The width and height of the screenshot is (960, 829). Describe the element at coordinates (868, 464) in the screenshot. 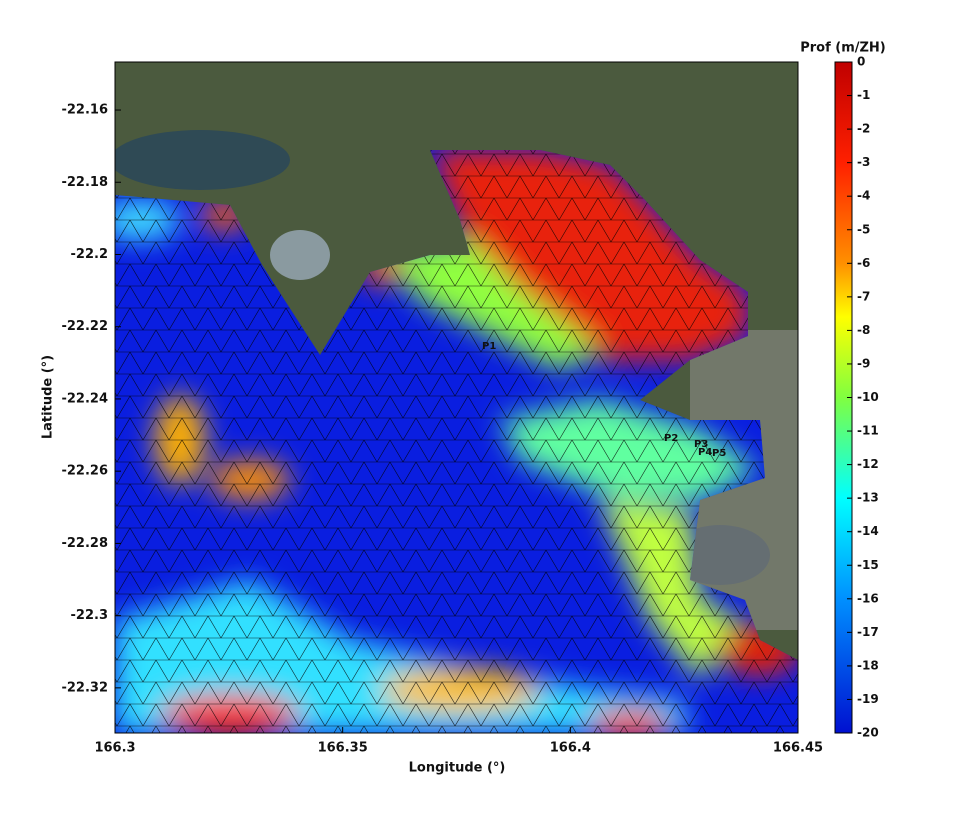

I see `colorbar-tick-label: -12` at that location.